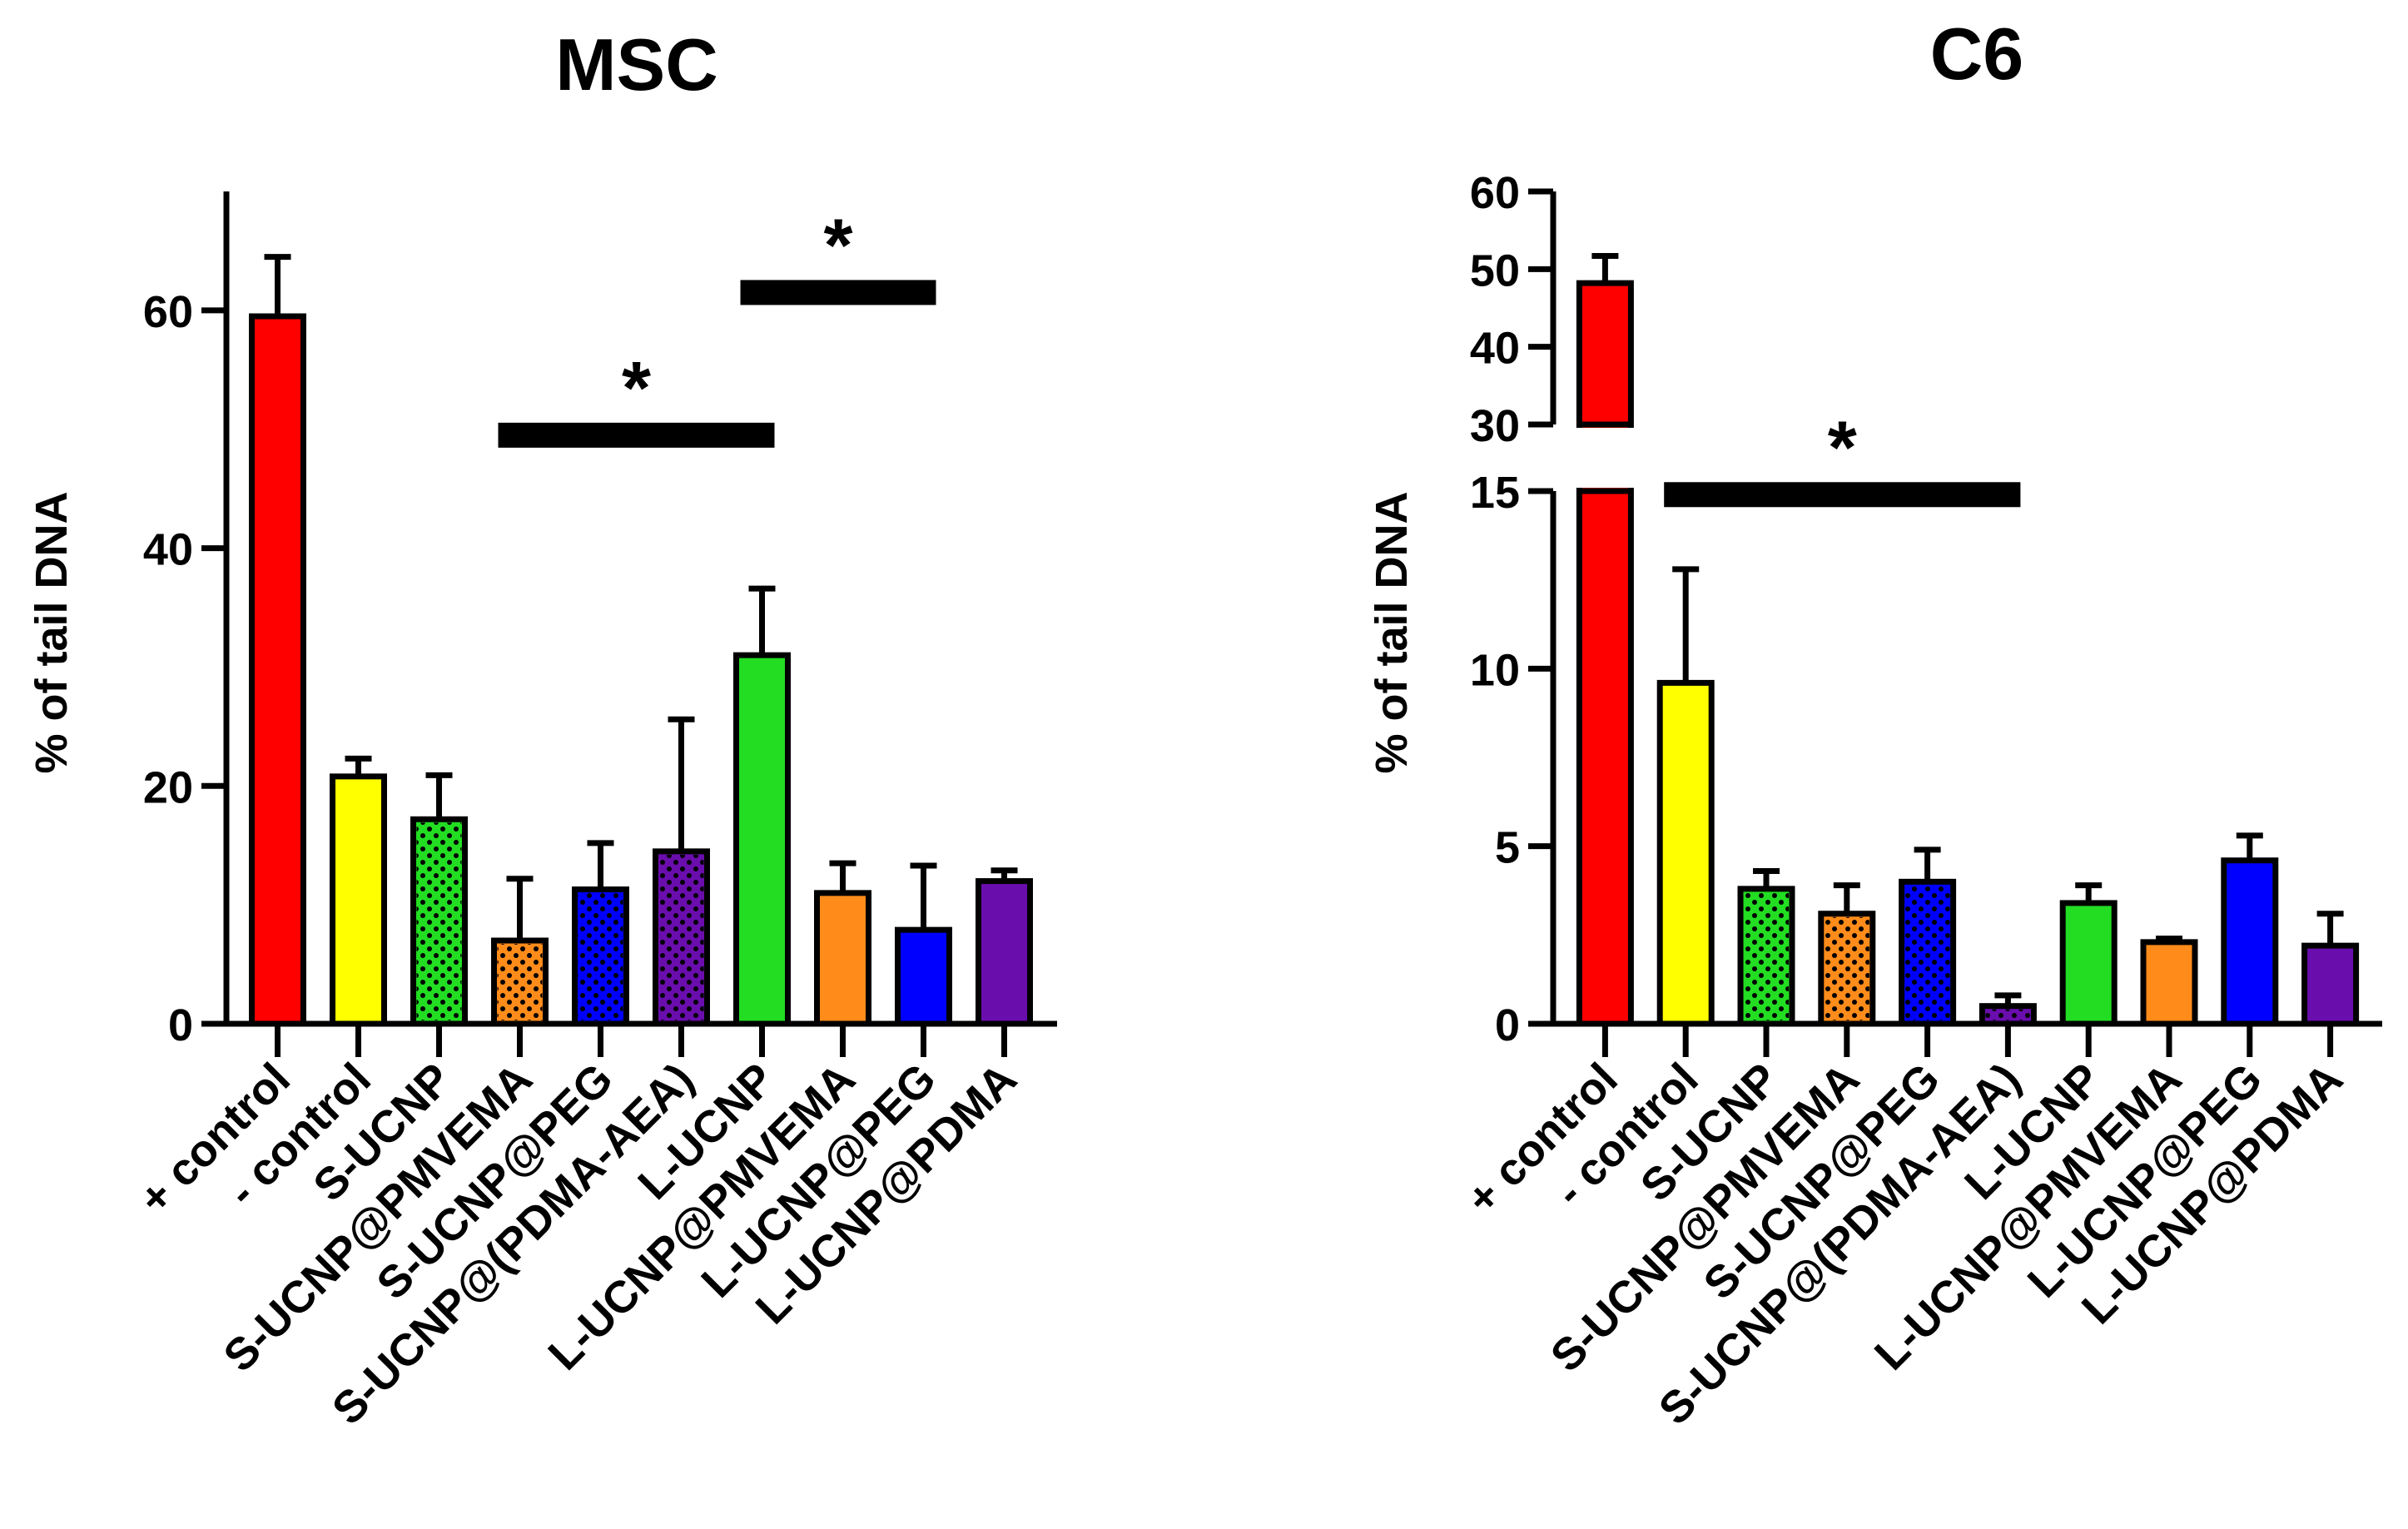 Image resolution: width=2408 pixels, height=1529 pixels. I want to click on msc-y-axis-label: % of tail DNA, so click(52, 632).